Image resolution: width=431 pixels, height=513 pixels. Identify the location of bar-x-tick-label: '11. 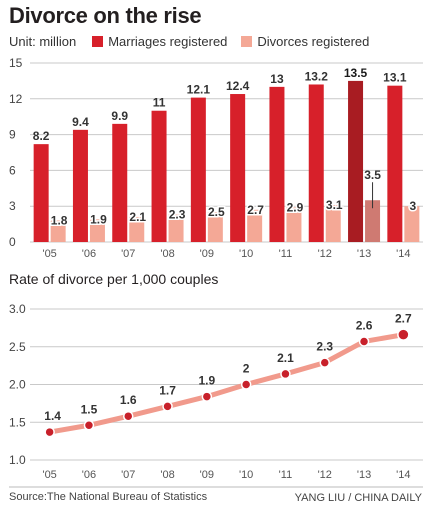
(286, 254).